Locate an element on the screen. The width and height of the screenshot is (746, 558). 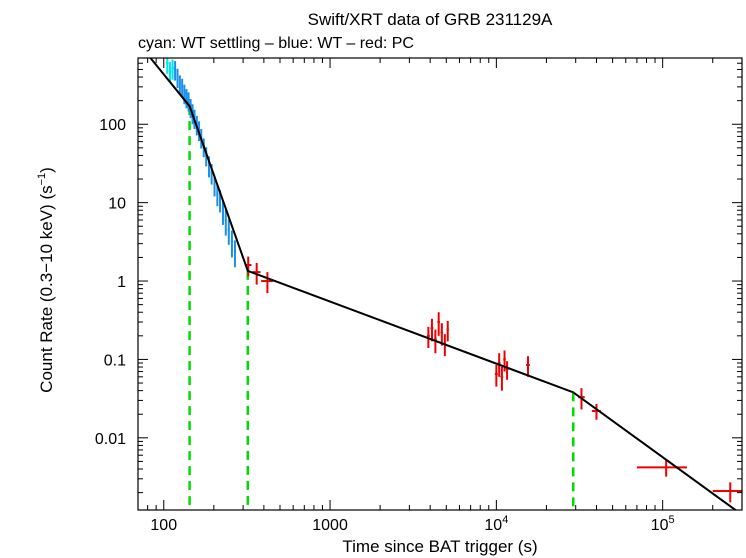
y-axis-label-main: Count Rate (0.3−10 keV) (s is located at coordinates (46, 288).